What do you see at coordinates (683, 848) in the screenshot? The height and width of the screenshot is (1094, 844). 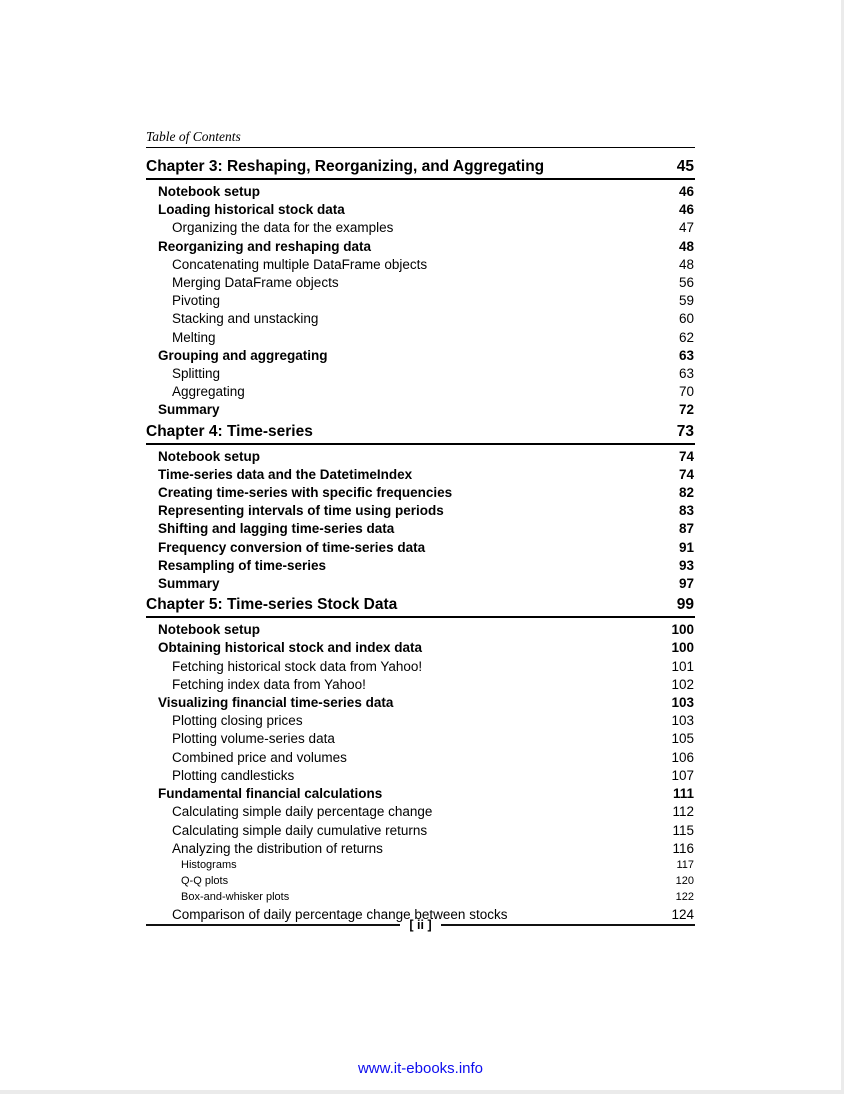 I see `toc-entry-page-number: 116` at bounding box center [683, 848].